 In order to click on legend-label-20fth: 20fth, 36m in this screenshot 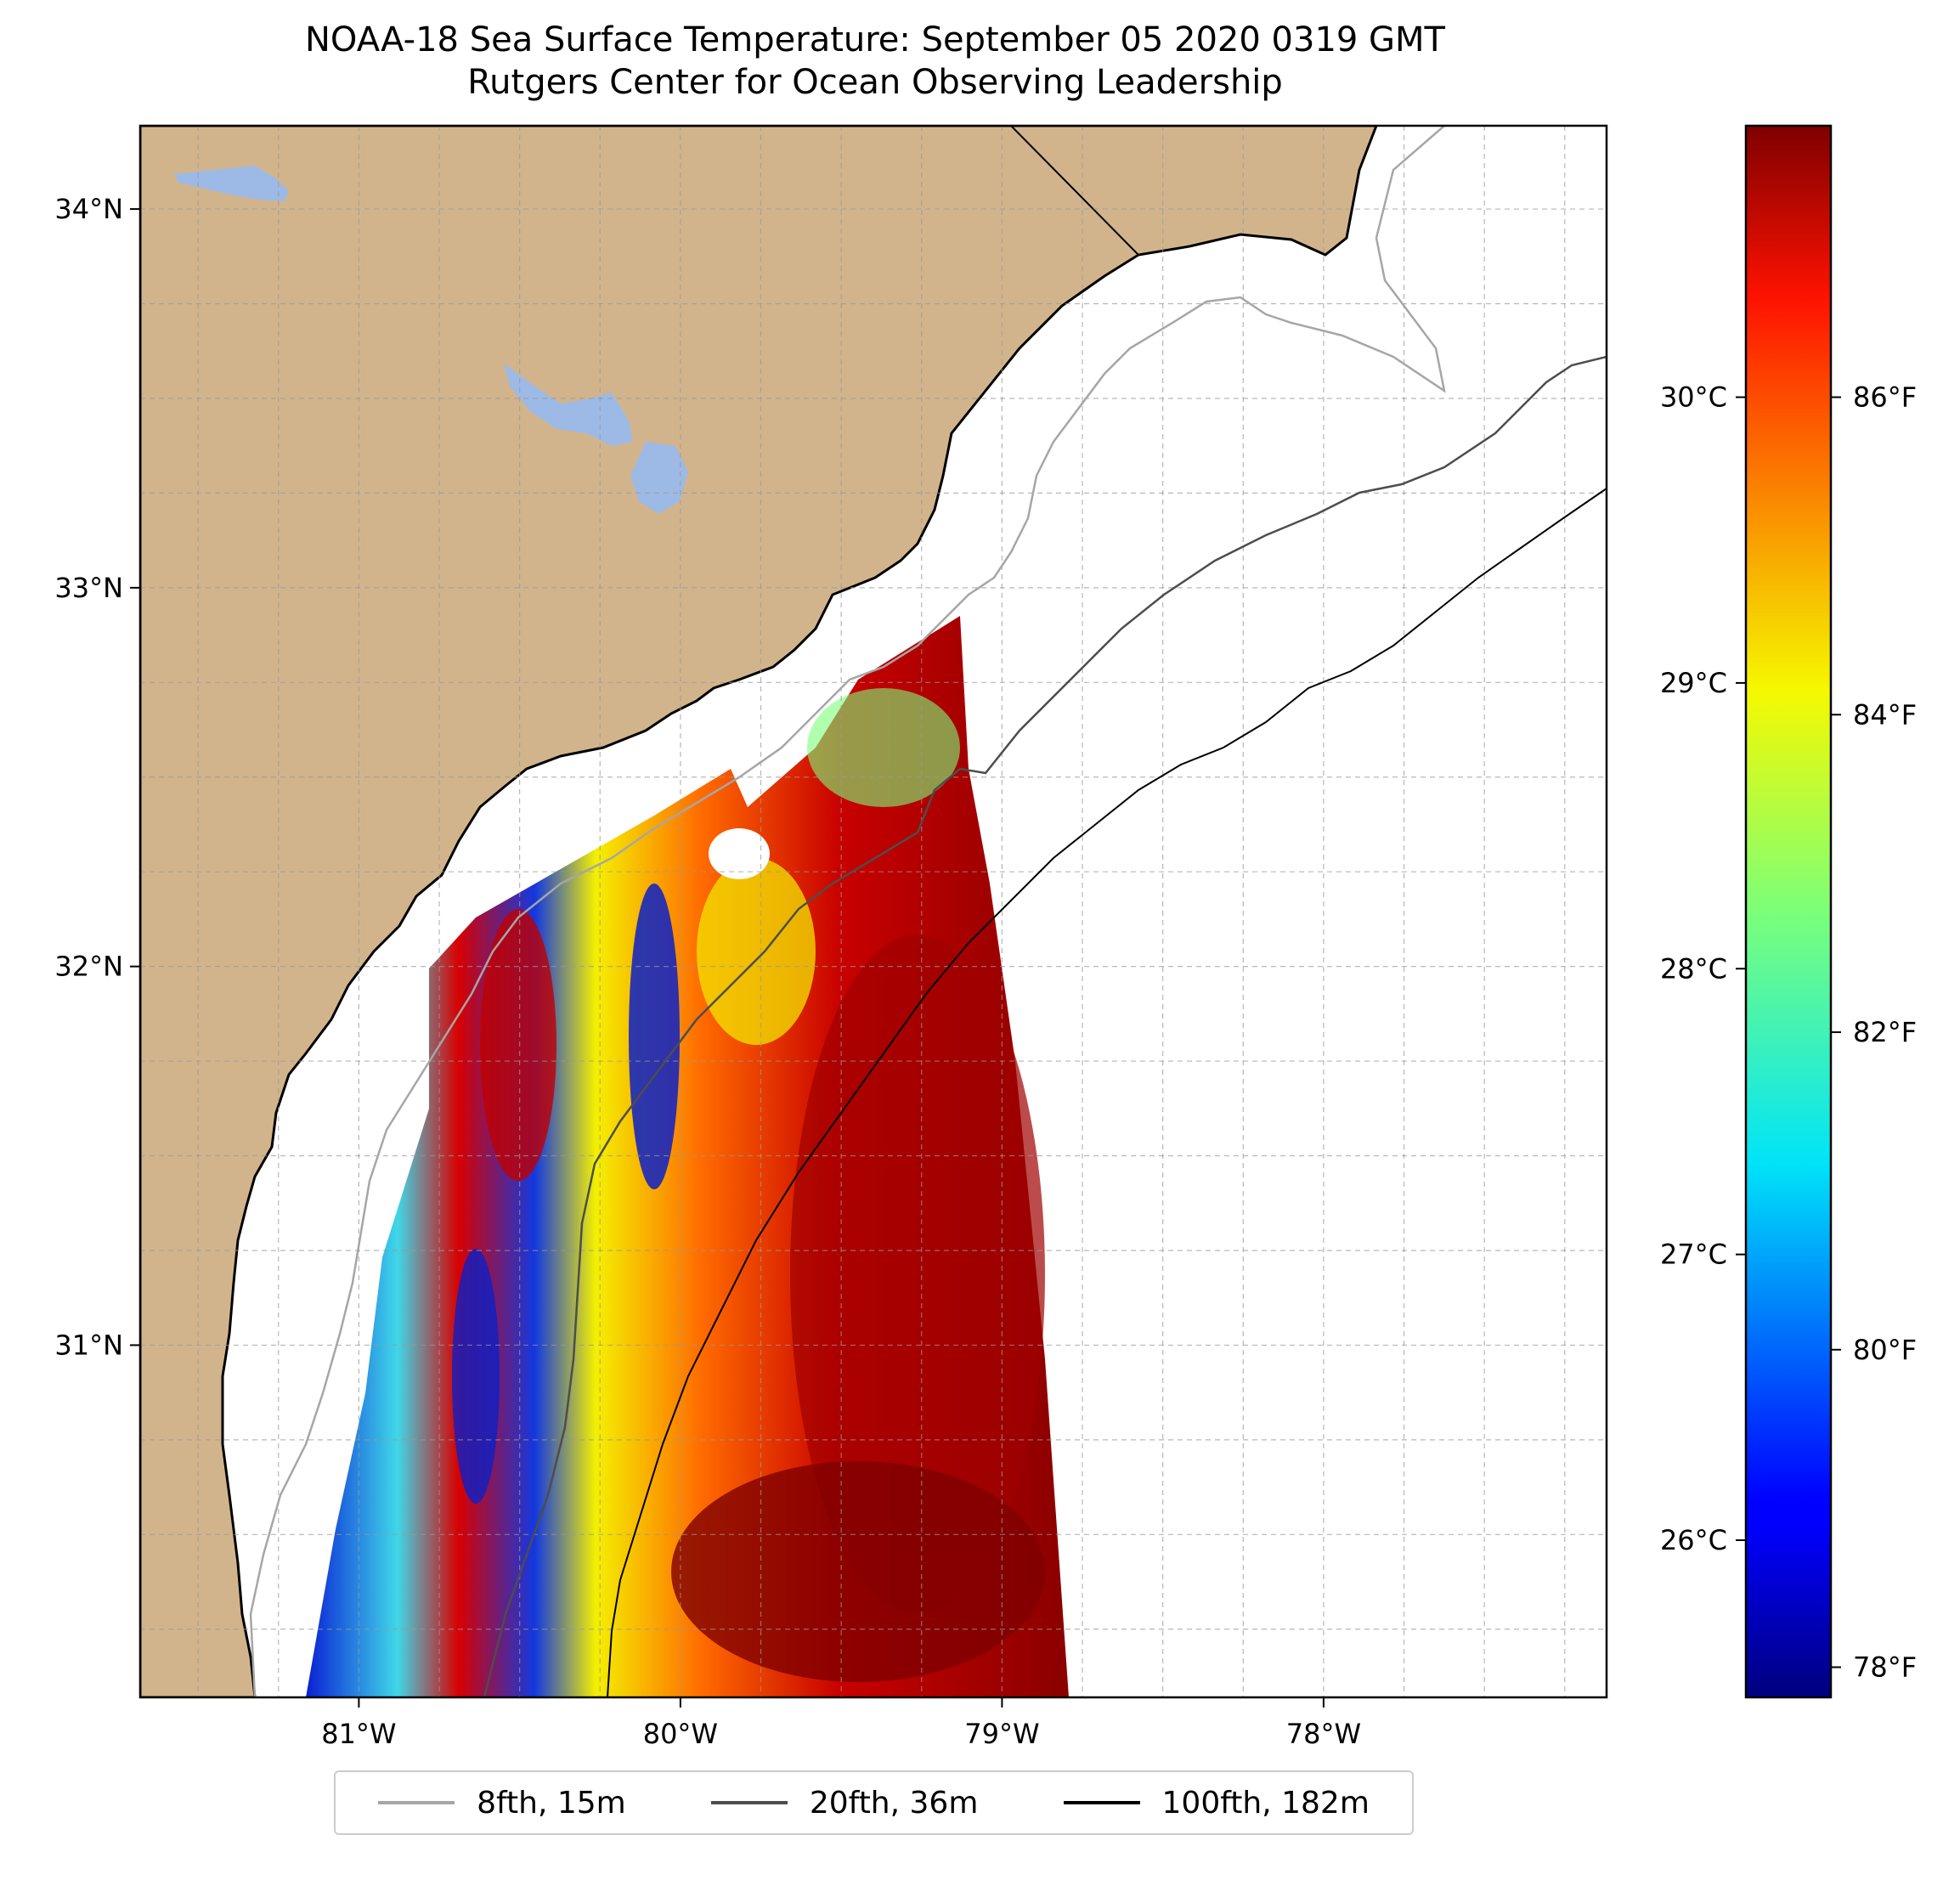, I will do `click(894, 1803)`.